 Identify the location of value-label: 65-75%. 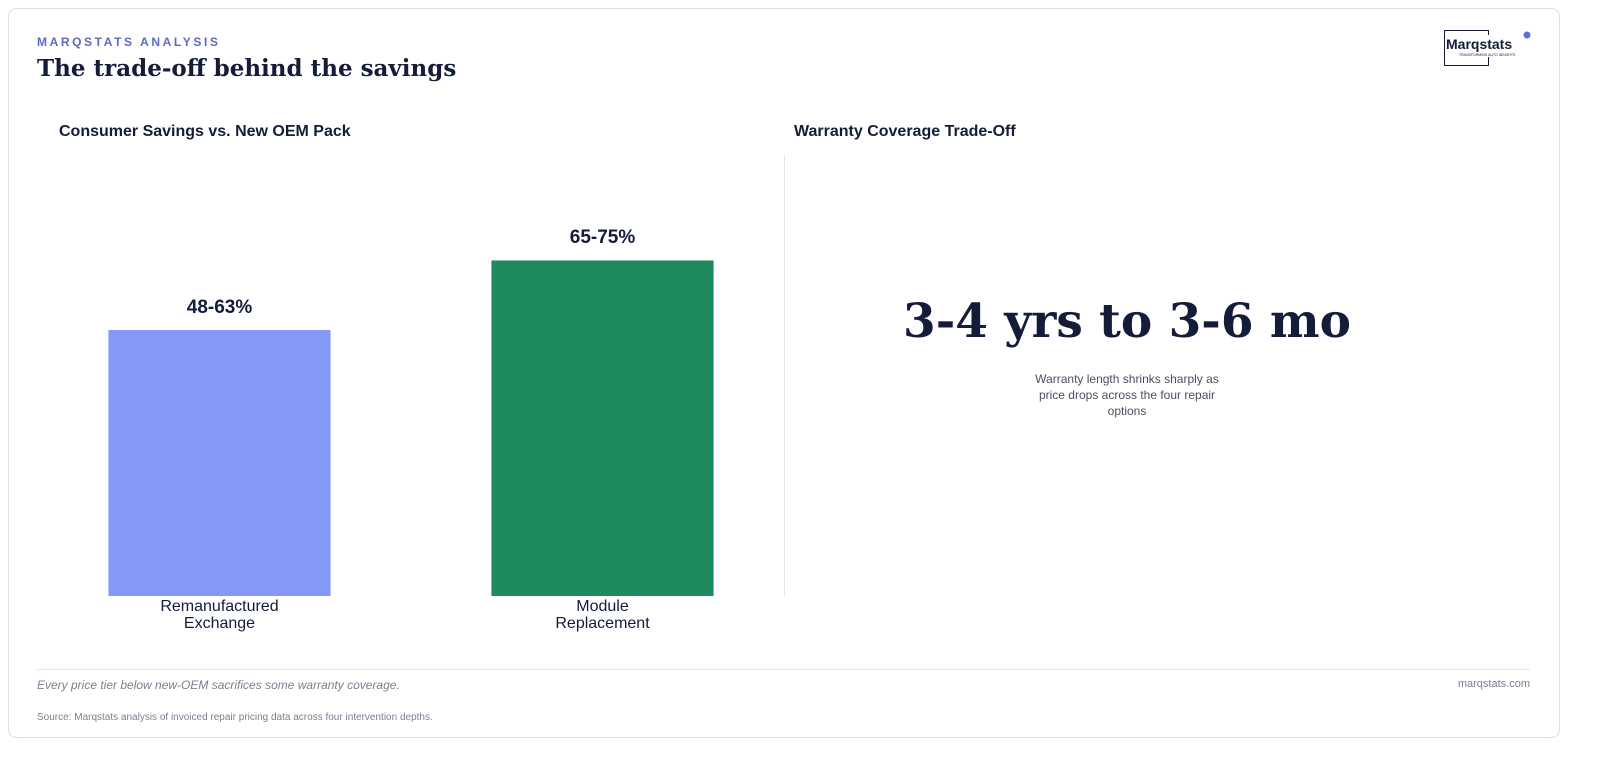
(602, 238).